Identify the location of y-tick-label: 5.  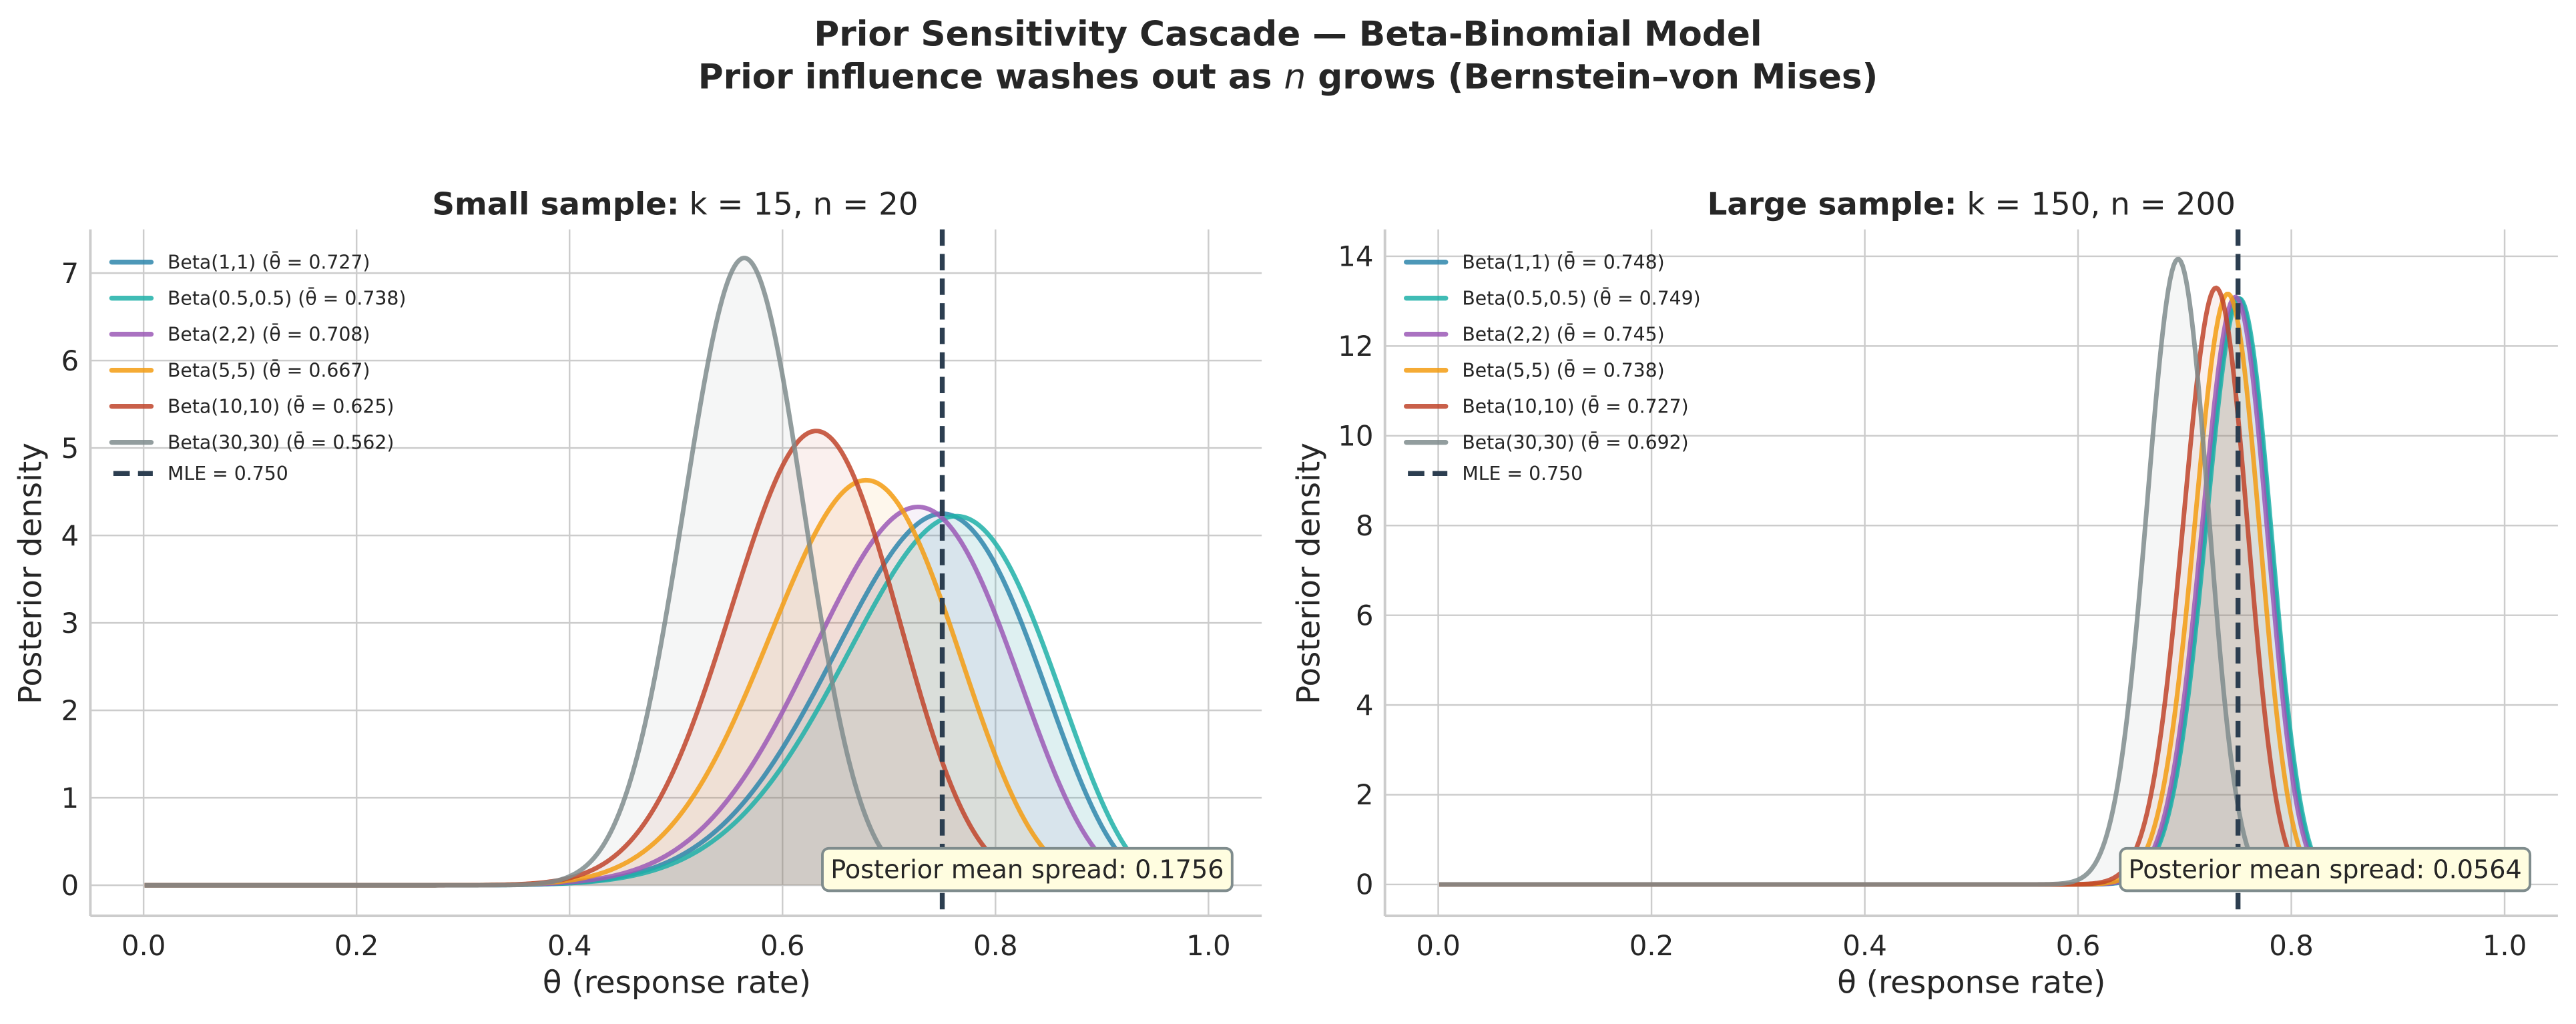
(70, 448).